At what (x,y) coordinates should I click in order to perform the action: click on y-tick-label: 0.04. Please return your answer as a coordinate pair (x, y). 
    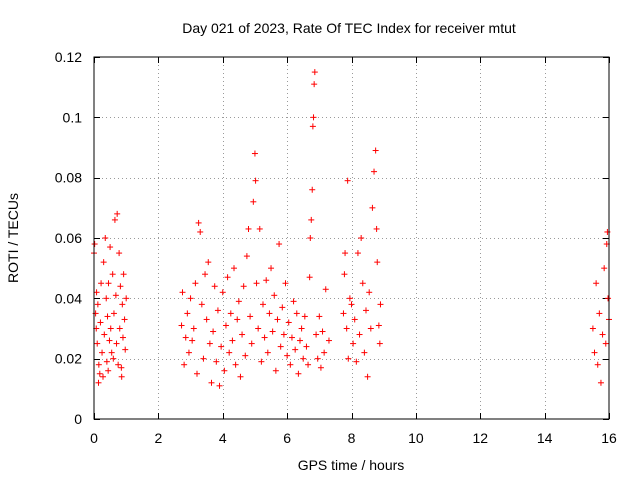
    Looking at the image, I should click on (68, 298).